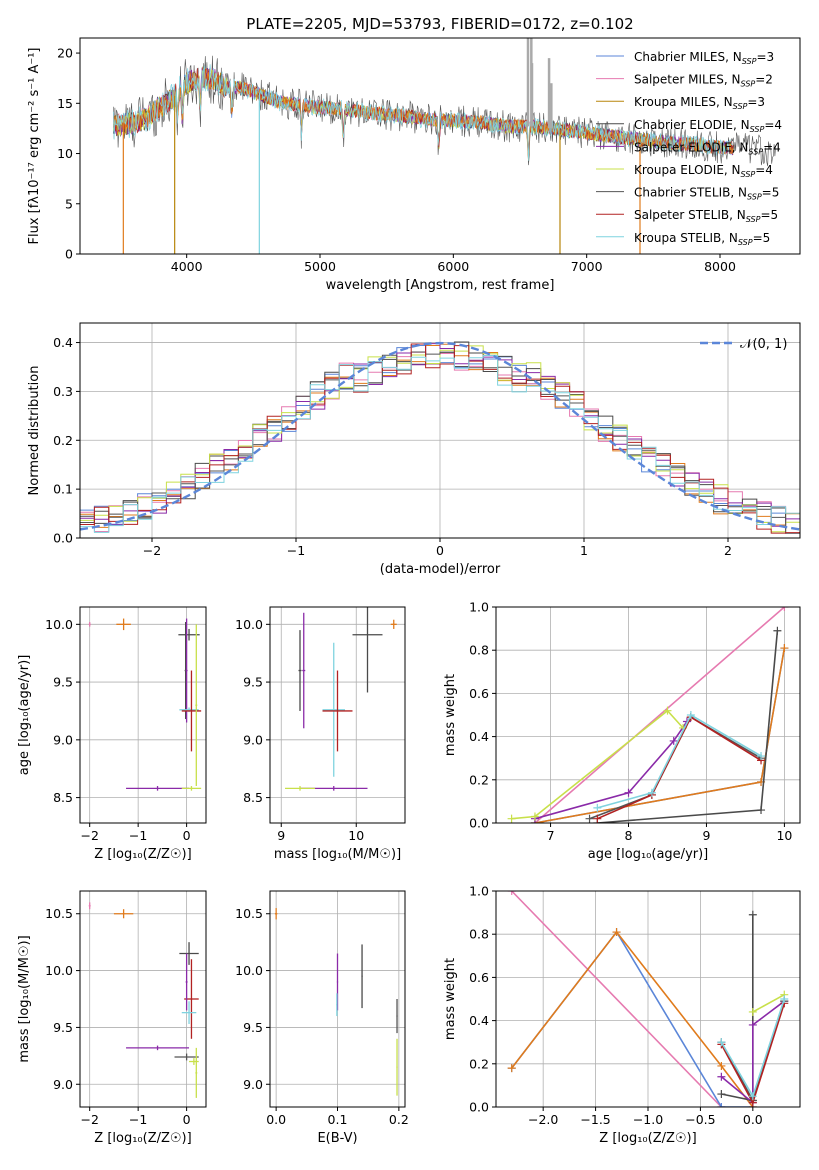 The image size is (819, 1170). What do you see at coordinates (728, 550) in the screenshot?
I see `x-tick-label: 2` at bounding box center [728, 550].